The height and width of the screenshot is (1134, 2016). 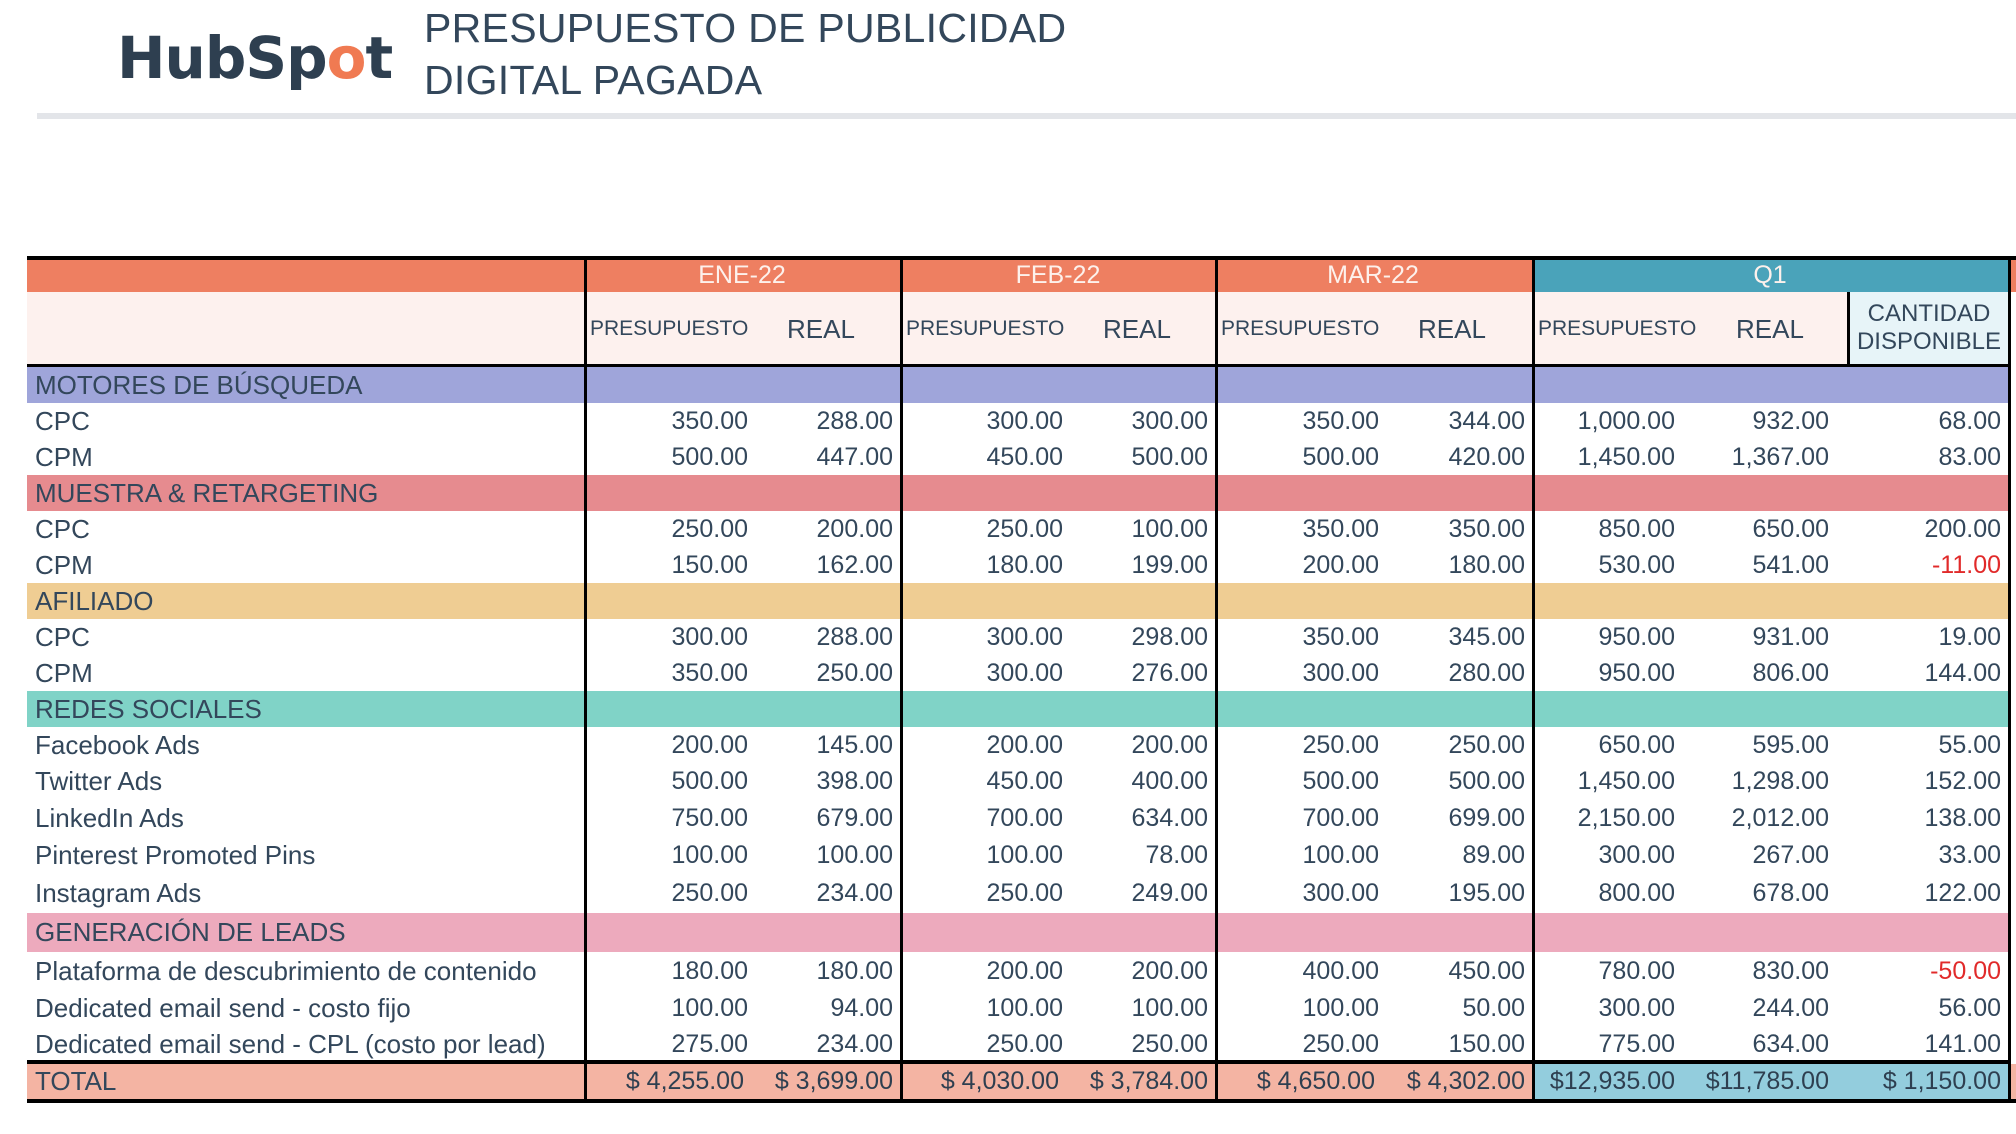 I want to click on value-cell: 1,450.00, so click(x=1626, y=781).